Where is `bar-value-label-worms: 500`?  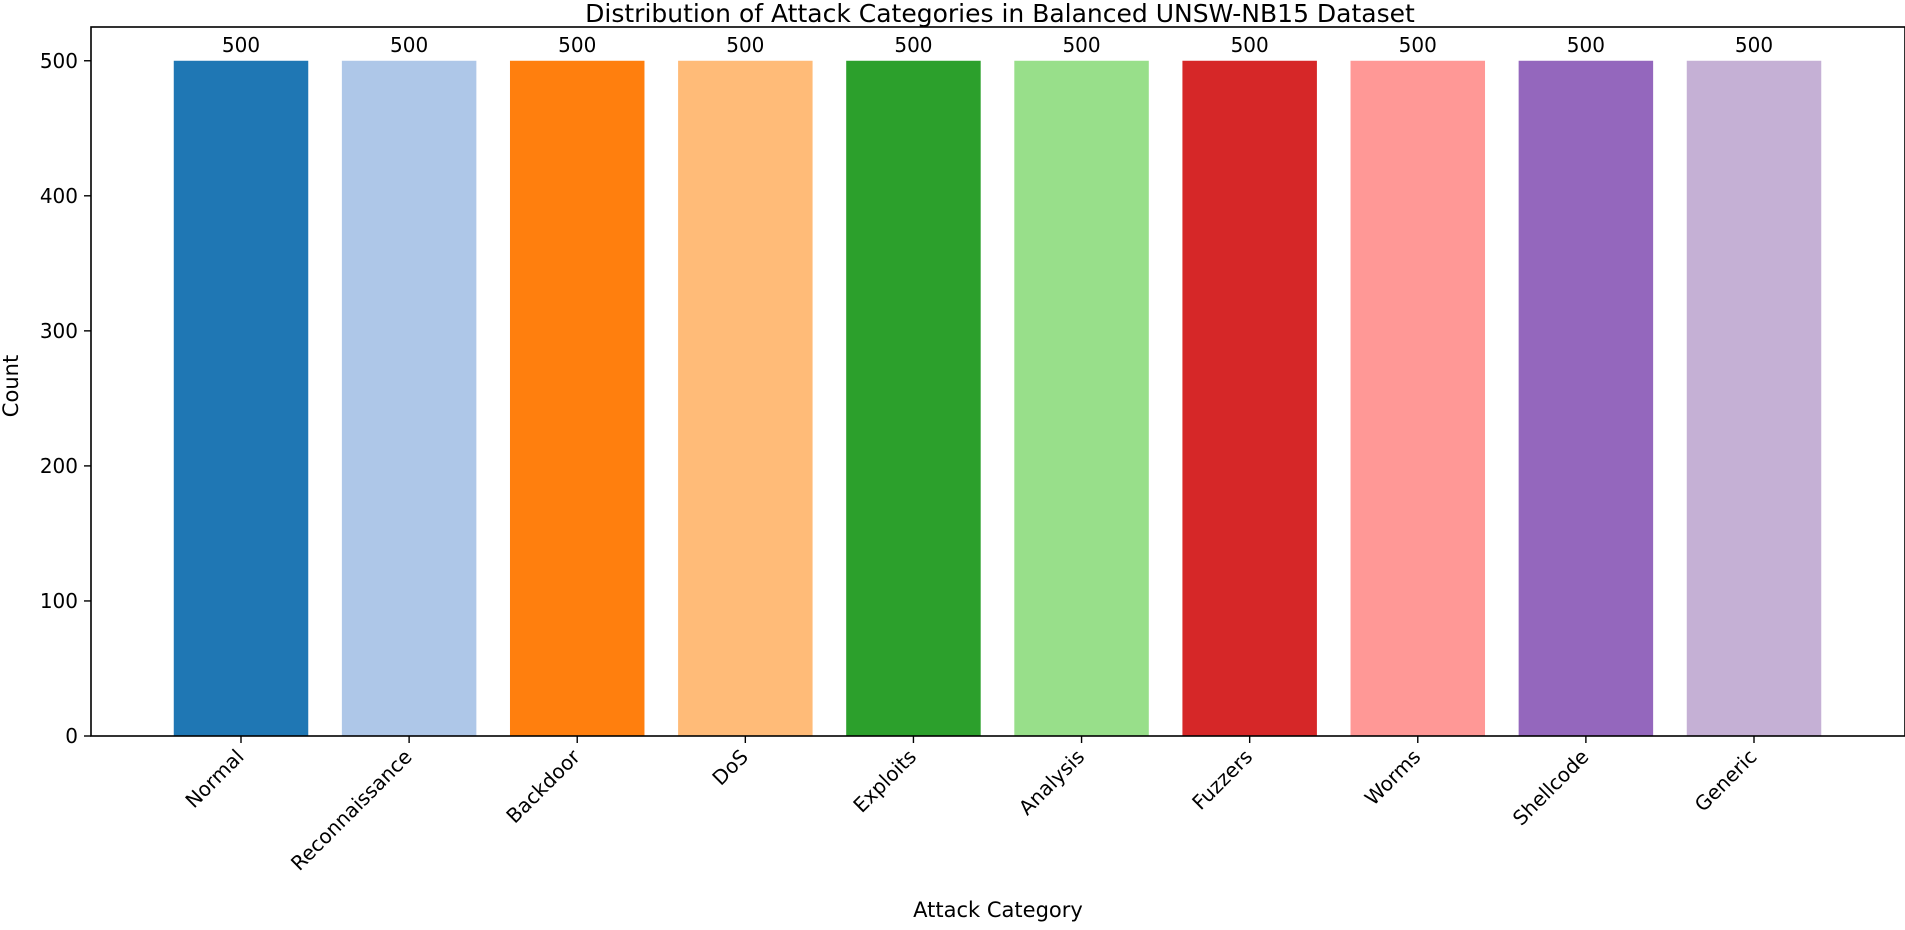
bar-value-label-worms: 500 is located at coordinates (1418, 45).